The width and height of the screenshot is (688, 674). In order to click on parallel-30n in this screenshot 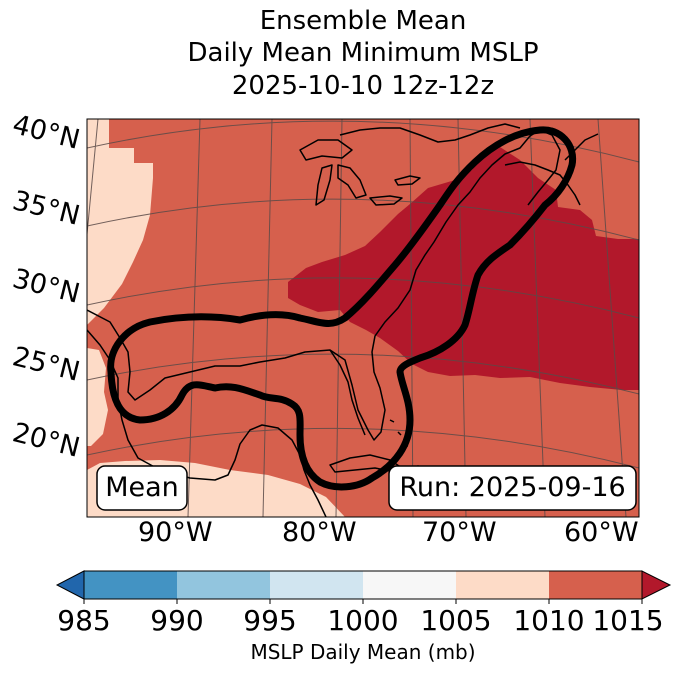, I will do `click(363, 298)`.